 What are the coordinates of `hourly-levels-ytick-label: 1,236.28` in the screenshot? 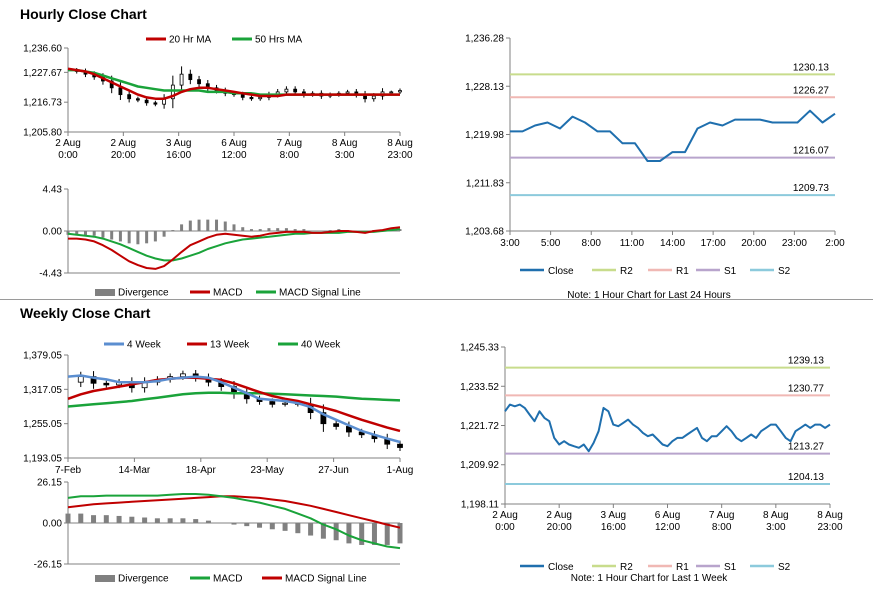 It's located at (484, 39).